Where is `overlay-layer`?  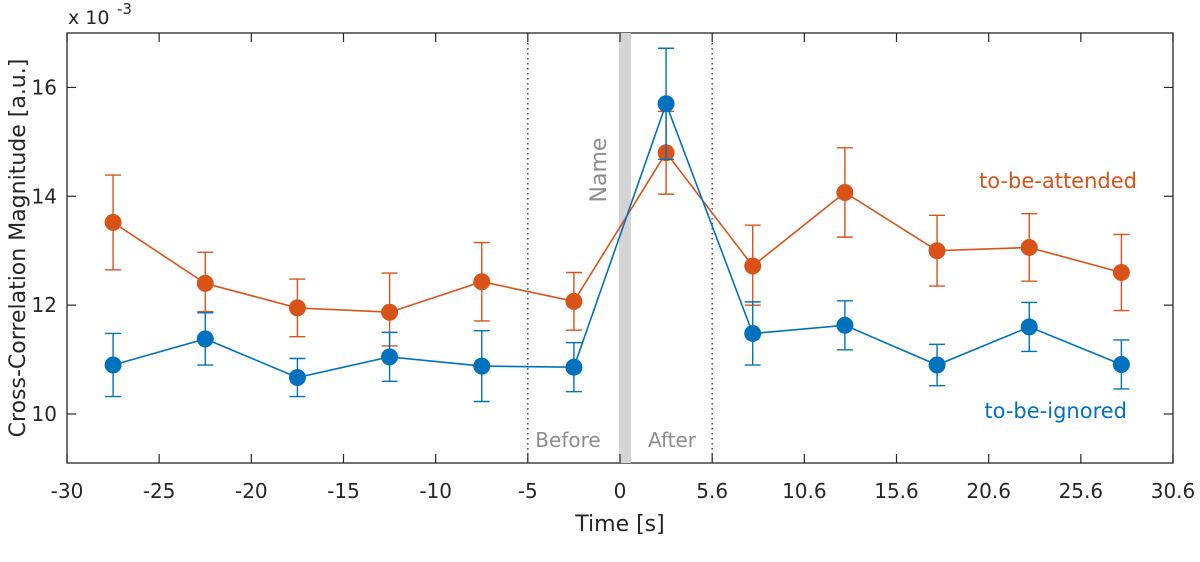
overlay-layer is located at coordinates (620, 248).